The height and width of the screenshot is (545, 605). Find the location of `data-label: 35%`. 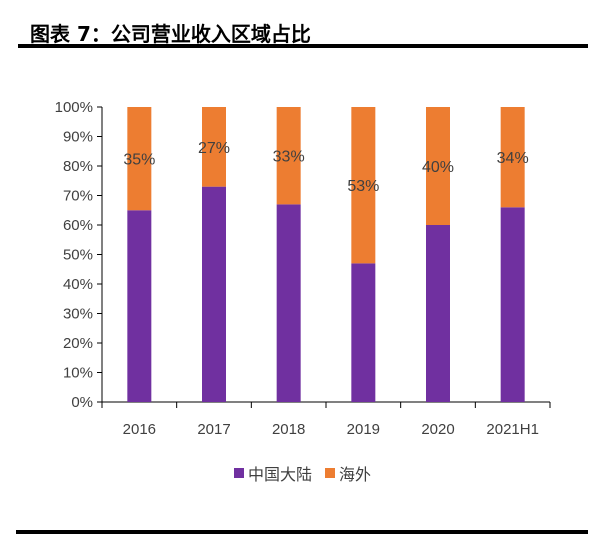

data-label: 35% is located at coordinates (139, 160).